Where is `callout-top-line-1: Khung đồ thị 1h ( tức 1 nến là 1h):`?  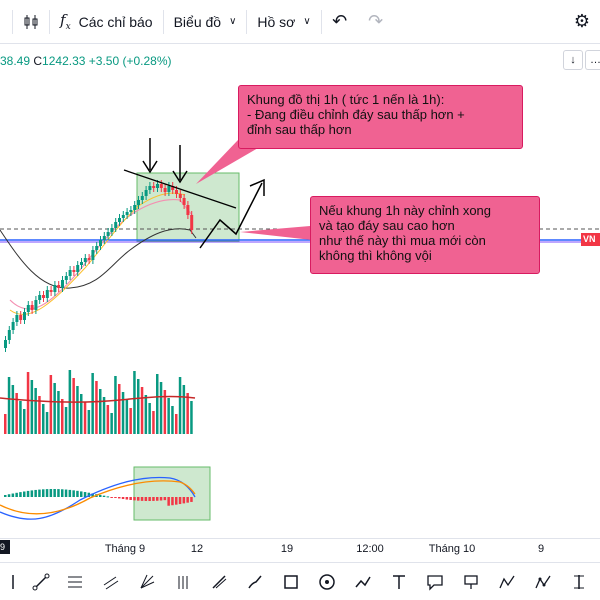 callout-top-line-1: Khung đồ thị 1h ( tức 1 nến là 1h): is located at coordinates (346, 99).